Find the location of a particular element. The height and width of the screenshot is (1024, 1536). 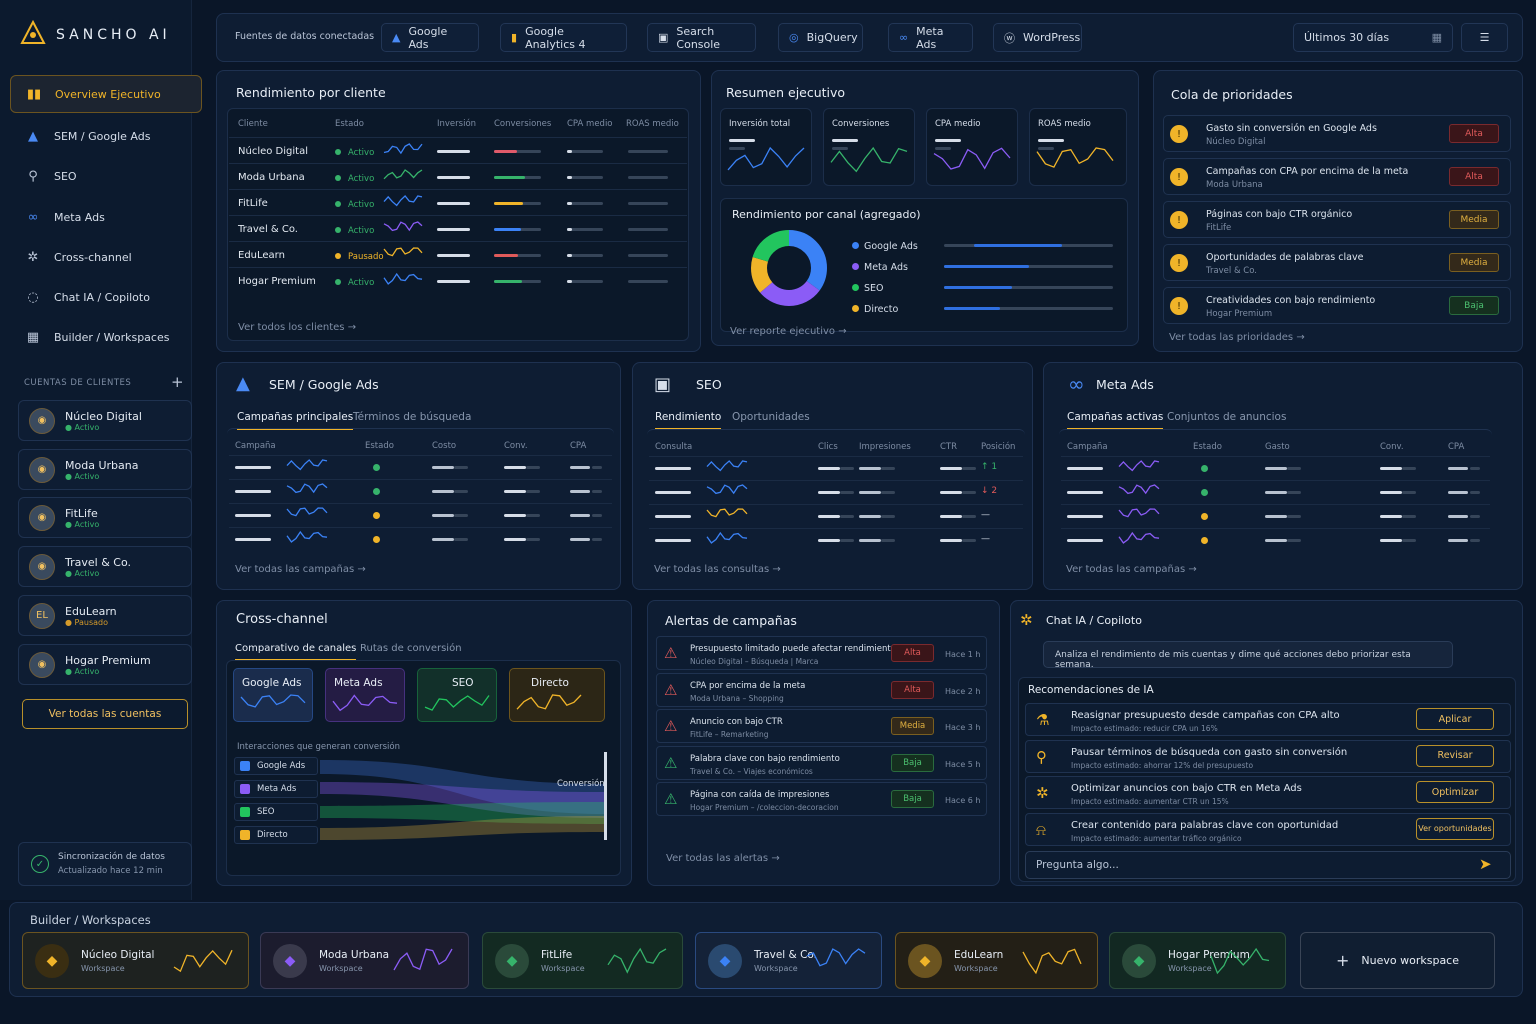

nav-chat: ◌ Chat IA / Copiloto is located at coordinates (106, 297).